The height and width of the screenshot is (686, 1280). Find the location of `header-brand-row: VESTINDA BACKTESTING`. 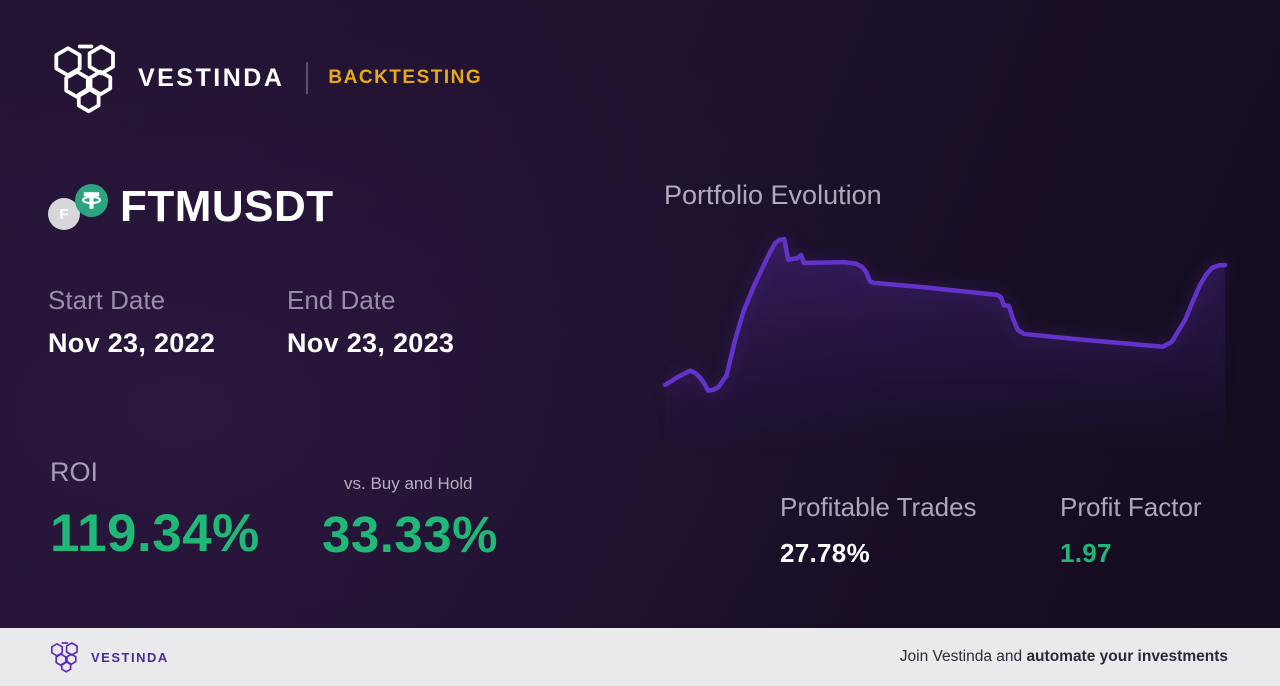

header-brand-row: VESTINDA BACKTESTING is located at coordinates (265, 78).